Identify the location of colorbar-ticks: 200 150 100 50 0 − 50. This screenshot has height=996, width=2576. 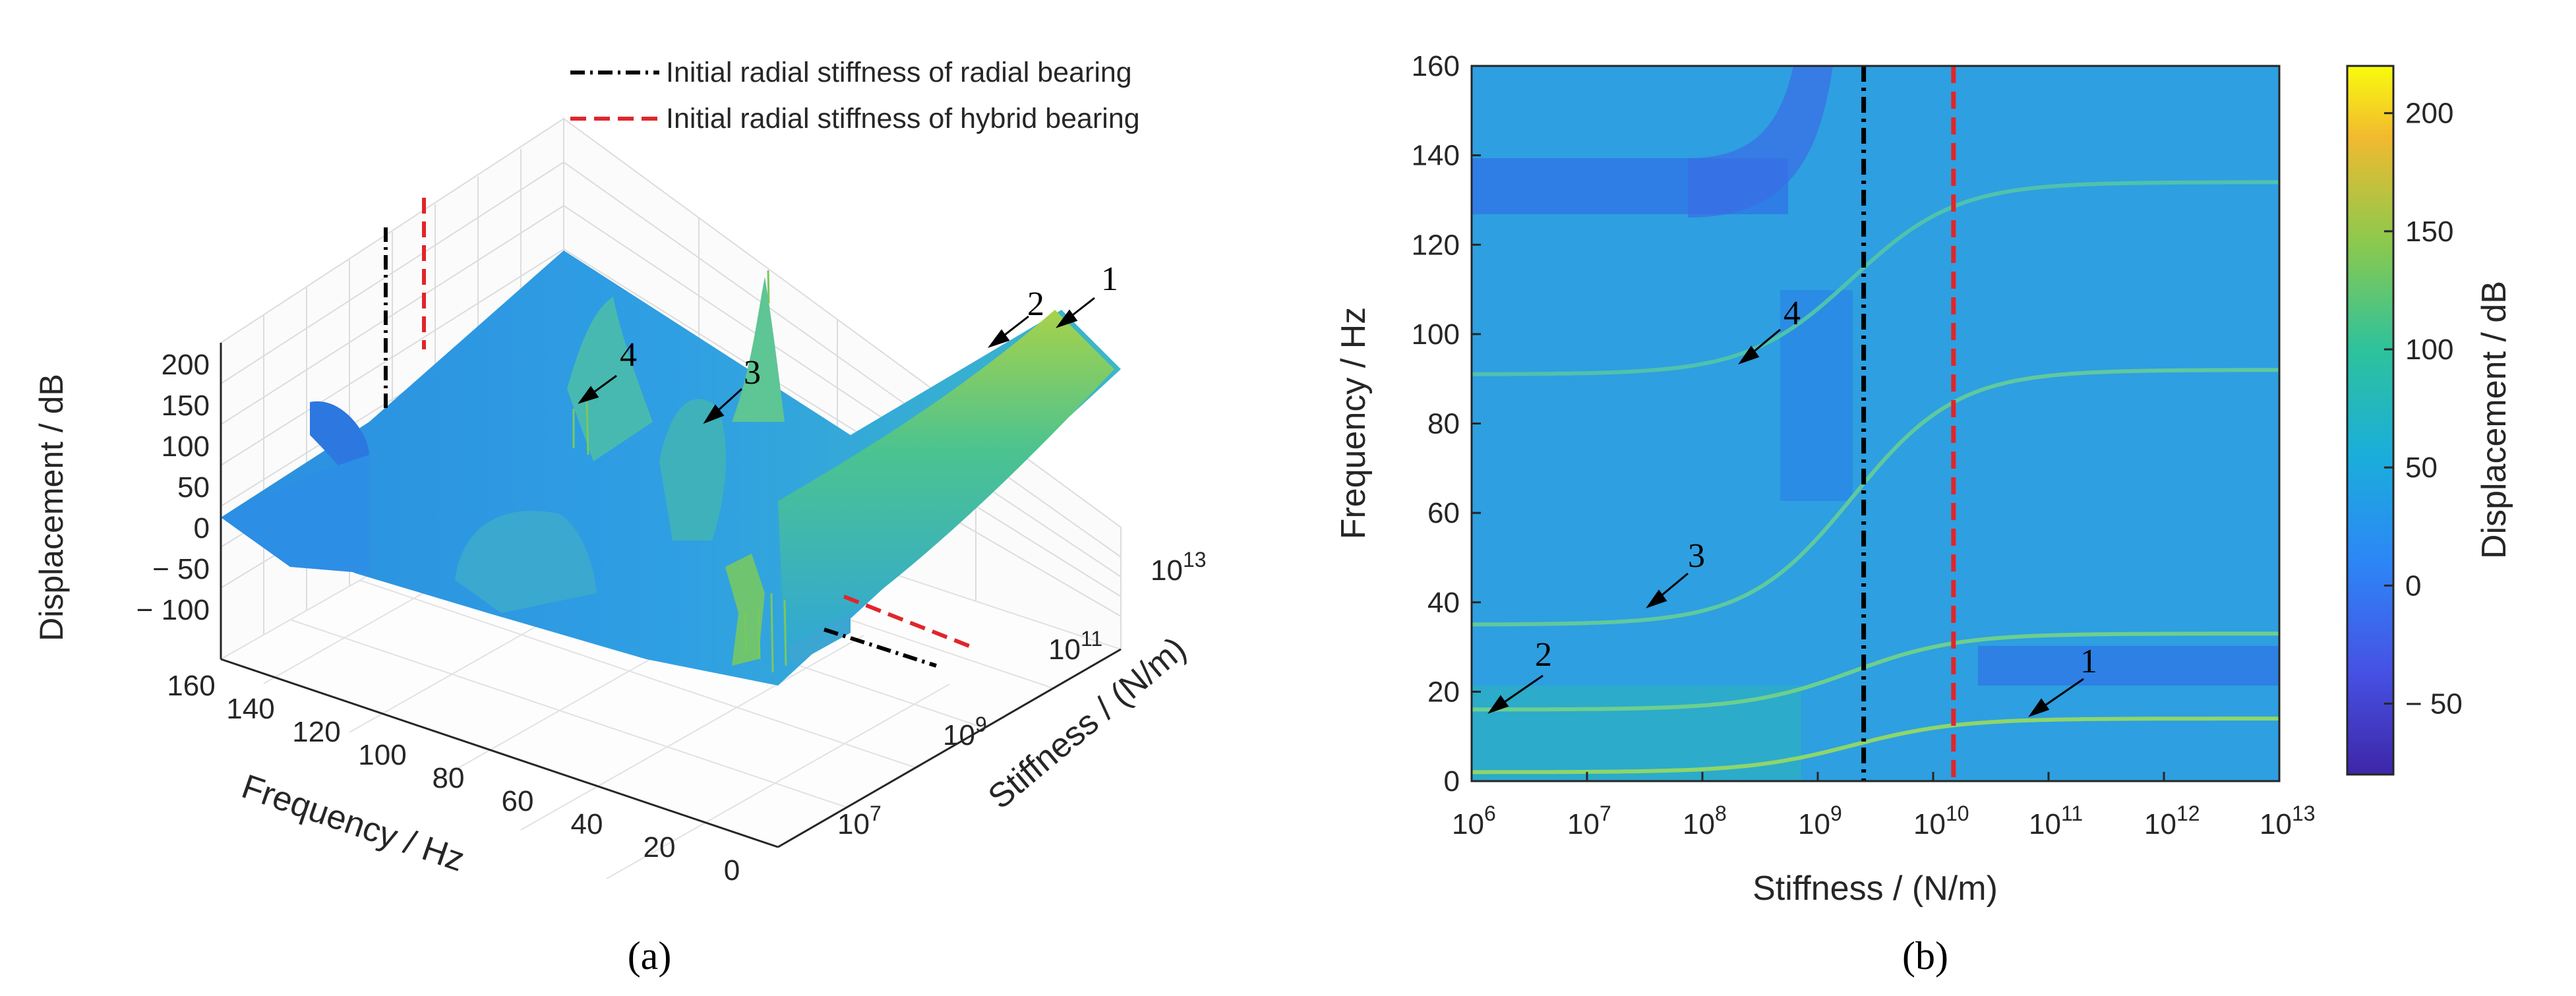
(2434, 409).